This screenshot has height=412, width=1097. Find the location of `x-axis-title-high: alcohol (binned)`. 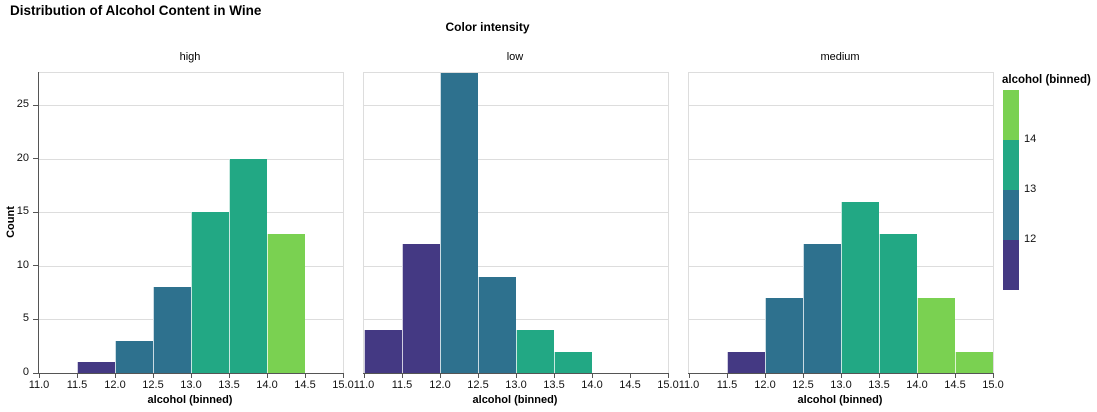

x-axis-title-high: alcohol (binned) is located at coordinates (190, 400).